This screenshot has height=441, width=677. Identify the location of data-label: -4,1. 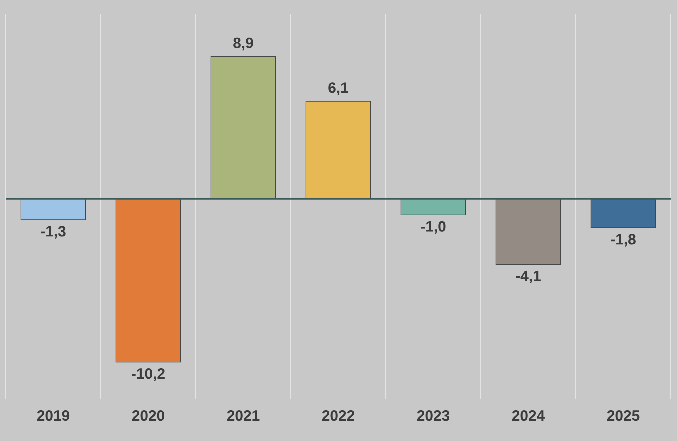
(528, 277).